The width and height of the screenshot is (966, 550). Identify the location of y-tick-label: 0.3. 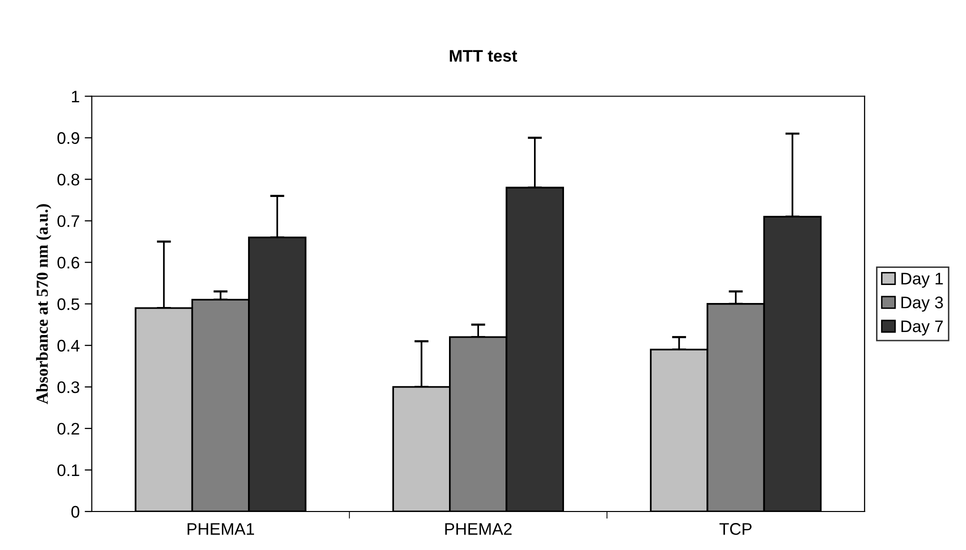
(68, 387).